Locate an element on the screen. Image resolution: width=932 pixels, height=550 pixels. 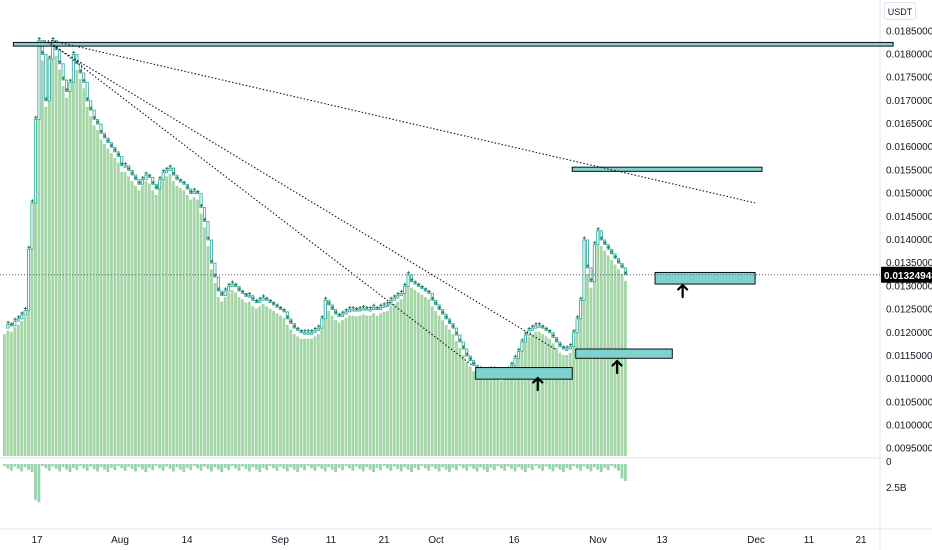
volume-tick-label: 0 is located at coordinates (889, 462).